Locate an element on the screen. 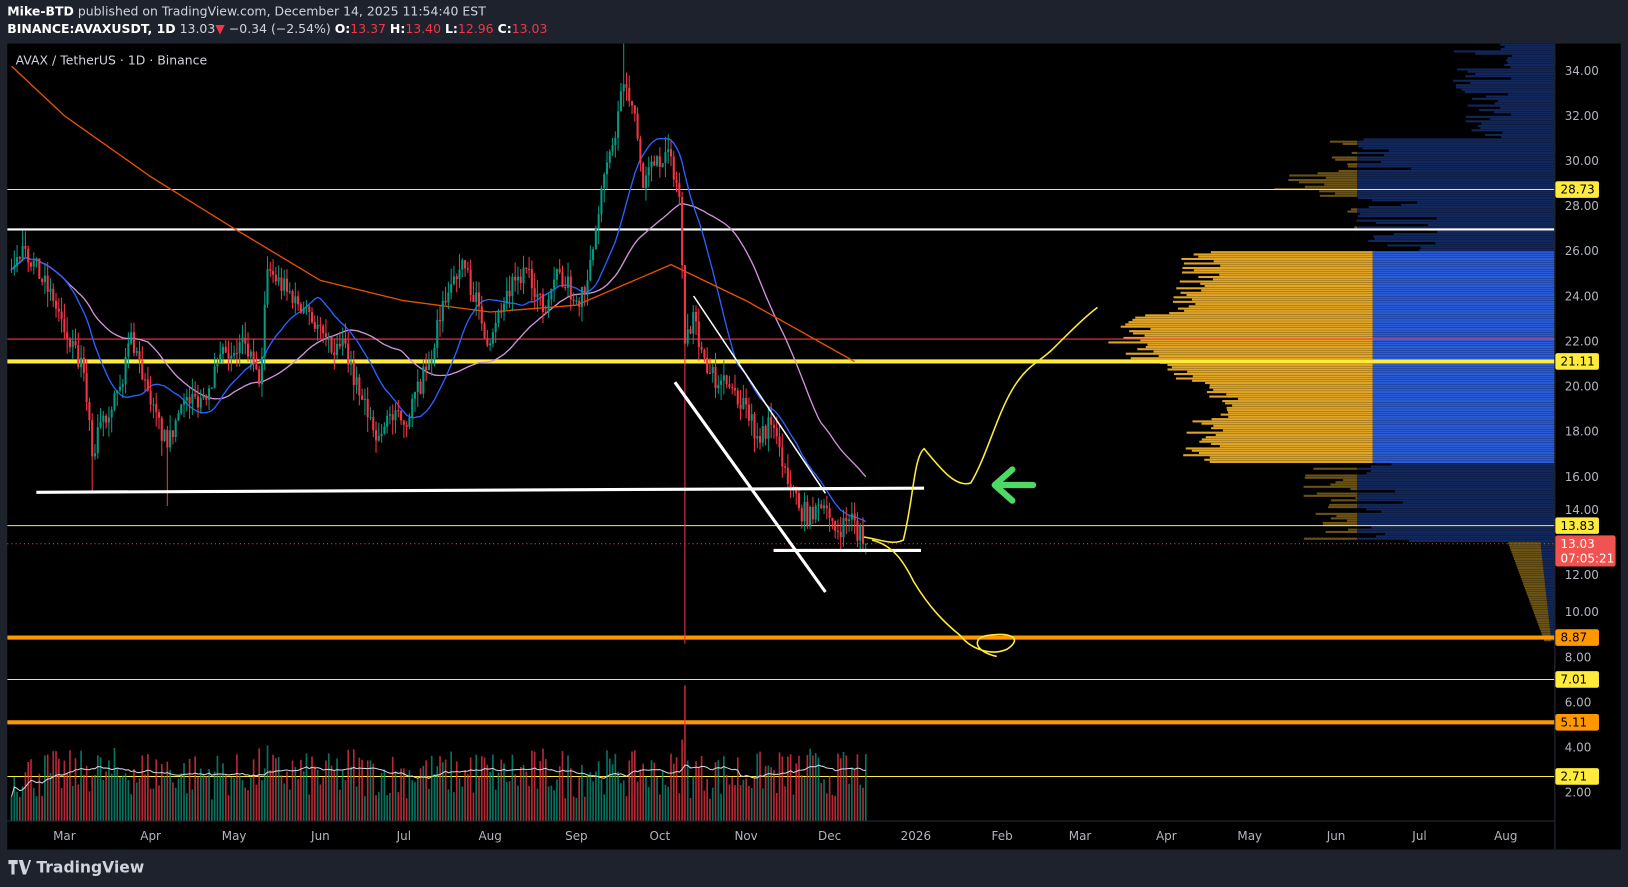  time-tick-label: May is located at coordinates (234, 836).